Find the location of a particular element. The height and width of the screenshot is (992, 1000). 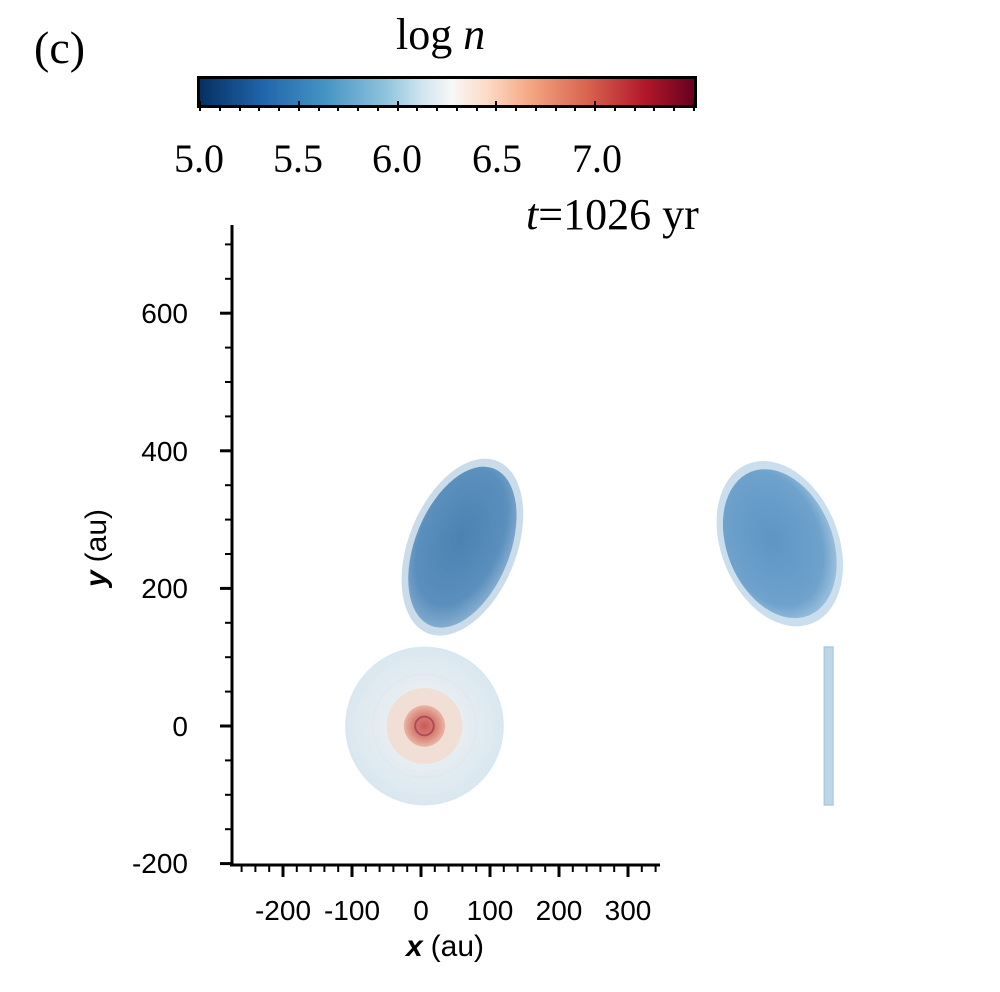

y-tick-label: 600 is located at coordinates (164, 313).